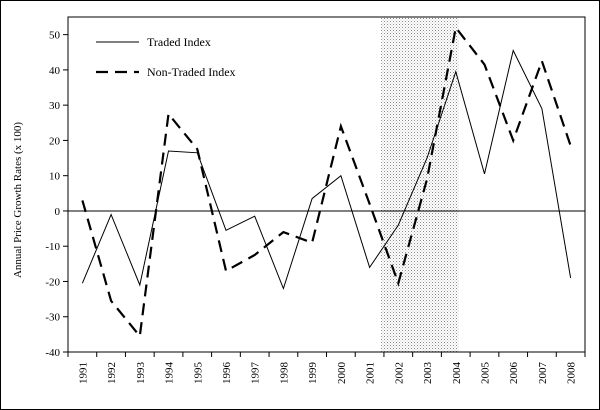 This screenshot has width=600, height=410. Describe the element at coordinates (55, 177) in the screenshot. I see `y-tick-label: 10` at that location.